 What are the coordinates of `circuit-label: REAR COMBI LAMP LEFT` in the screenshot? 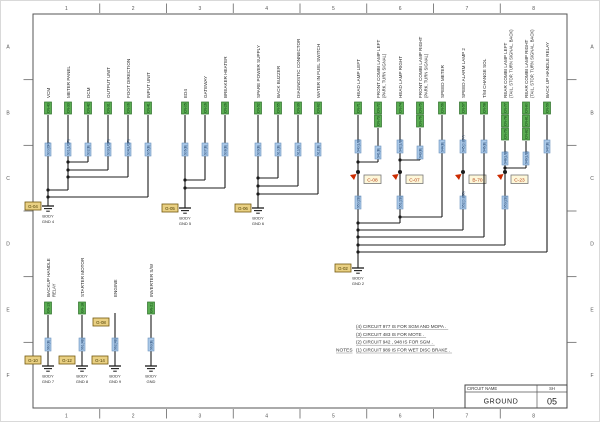 It's located at (505, 70).